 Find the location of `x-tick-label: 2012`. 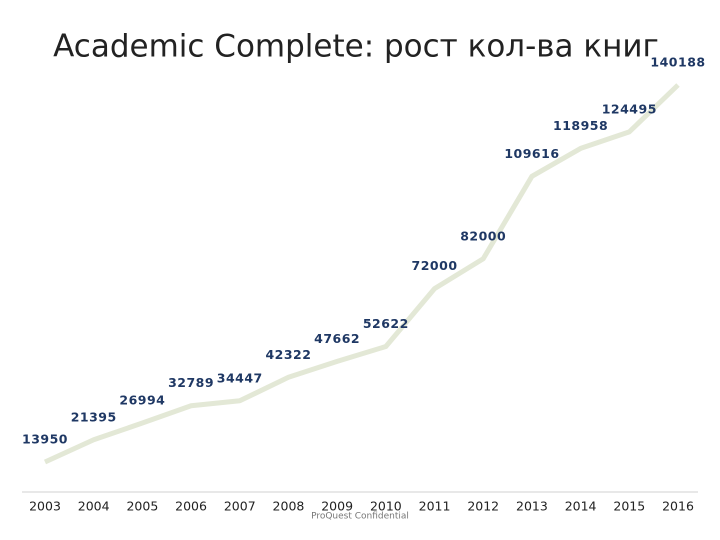

x-tick-label: 2012 is located at coordinates (483, 506).